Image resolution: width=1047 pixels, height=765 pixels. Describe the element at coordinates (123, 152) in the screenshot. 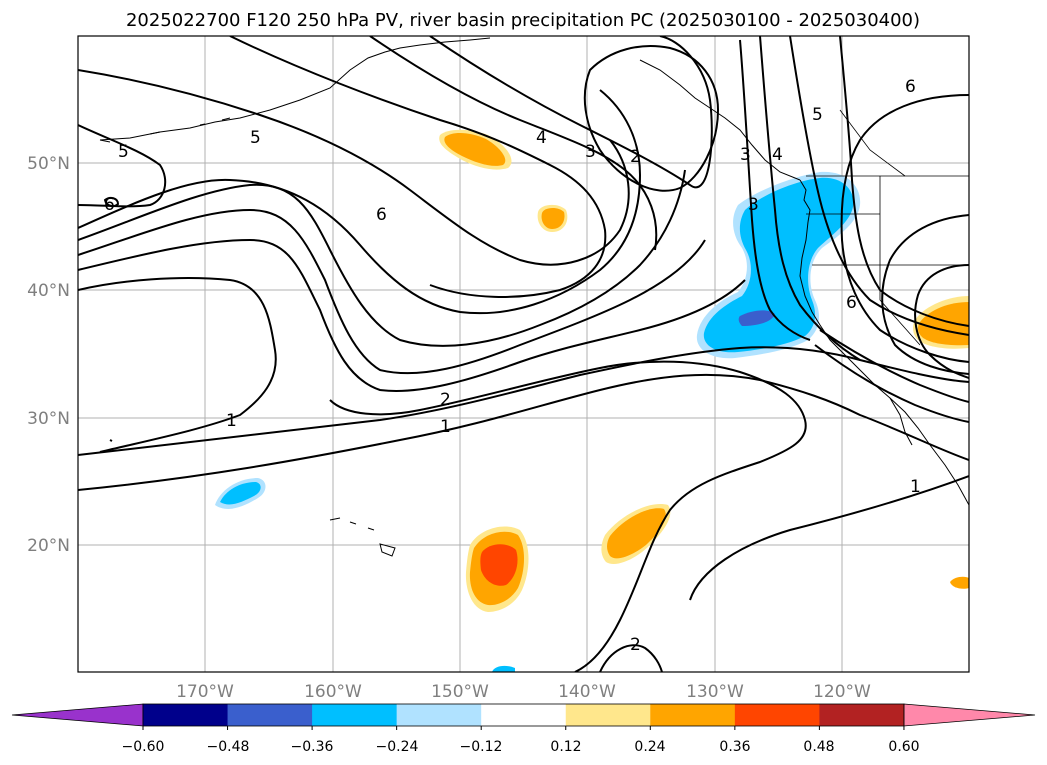

I see `contour-label-5-left: 5` at that location.